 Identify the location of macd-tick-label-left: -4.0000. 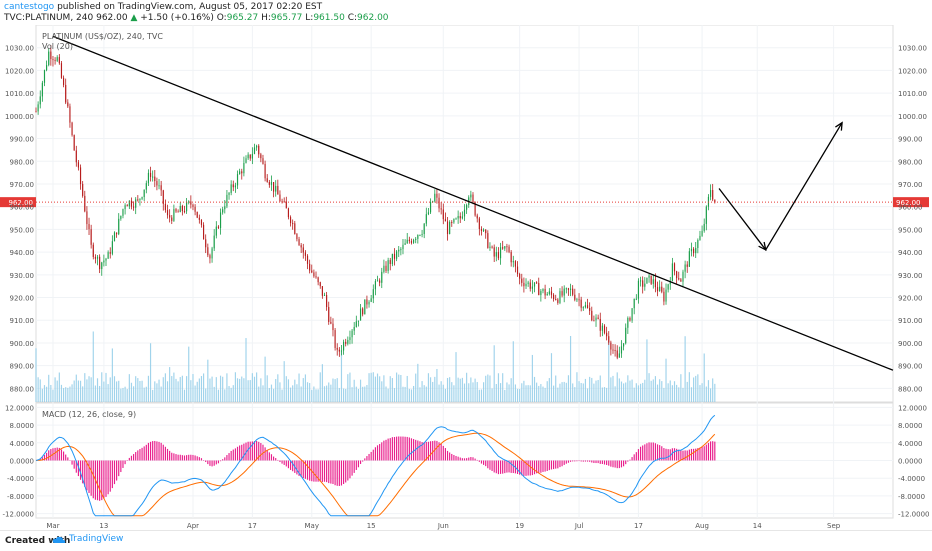
(20, 479).